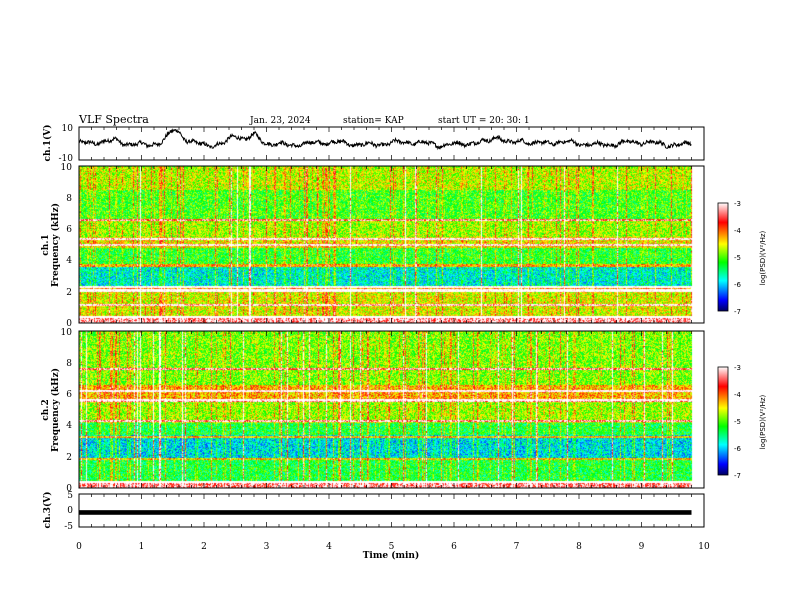 The image size is (792, 612). Describe the element at coordinates (69, 458) in the screenshot. I see `ch2-ytick-2: 2` at that location.